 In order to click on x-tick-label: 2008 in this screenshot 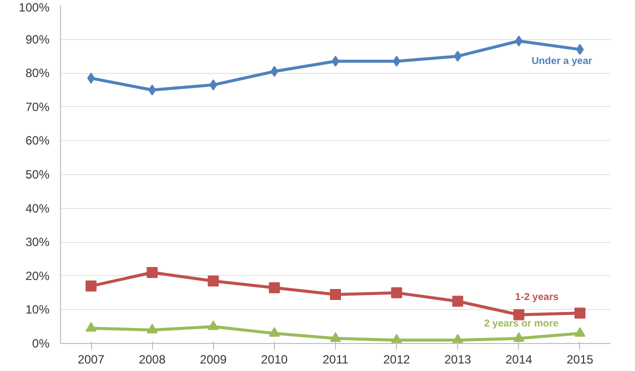, I will do `click(152, 359)`.